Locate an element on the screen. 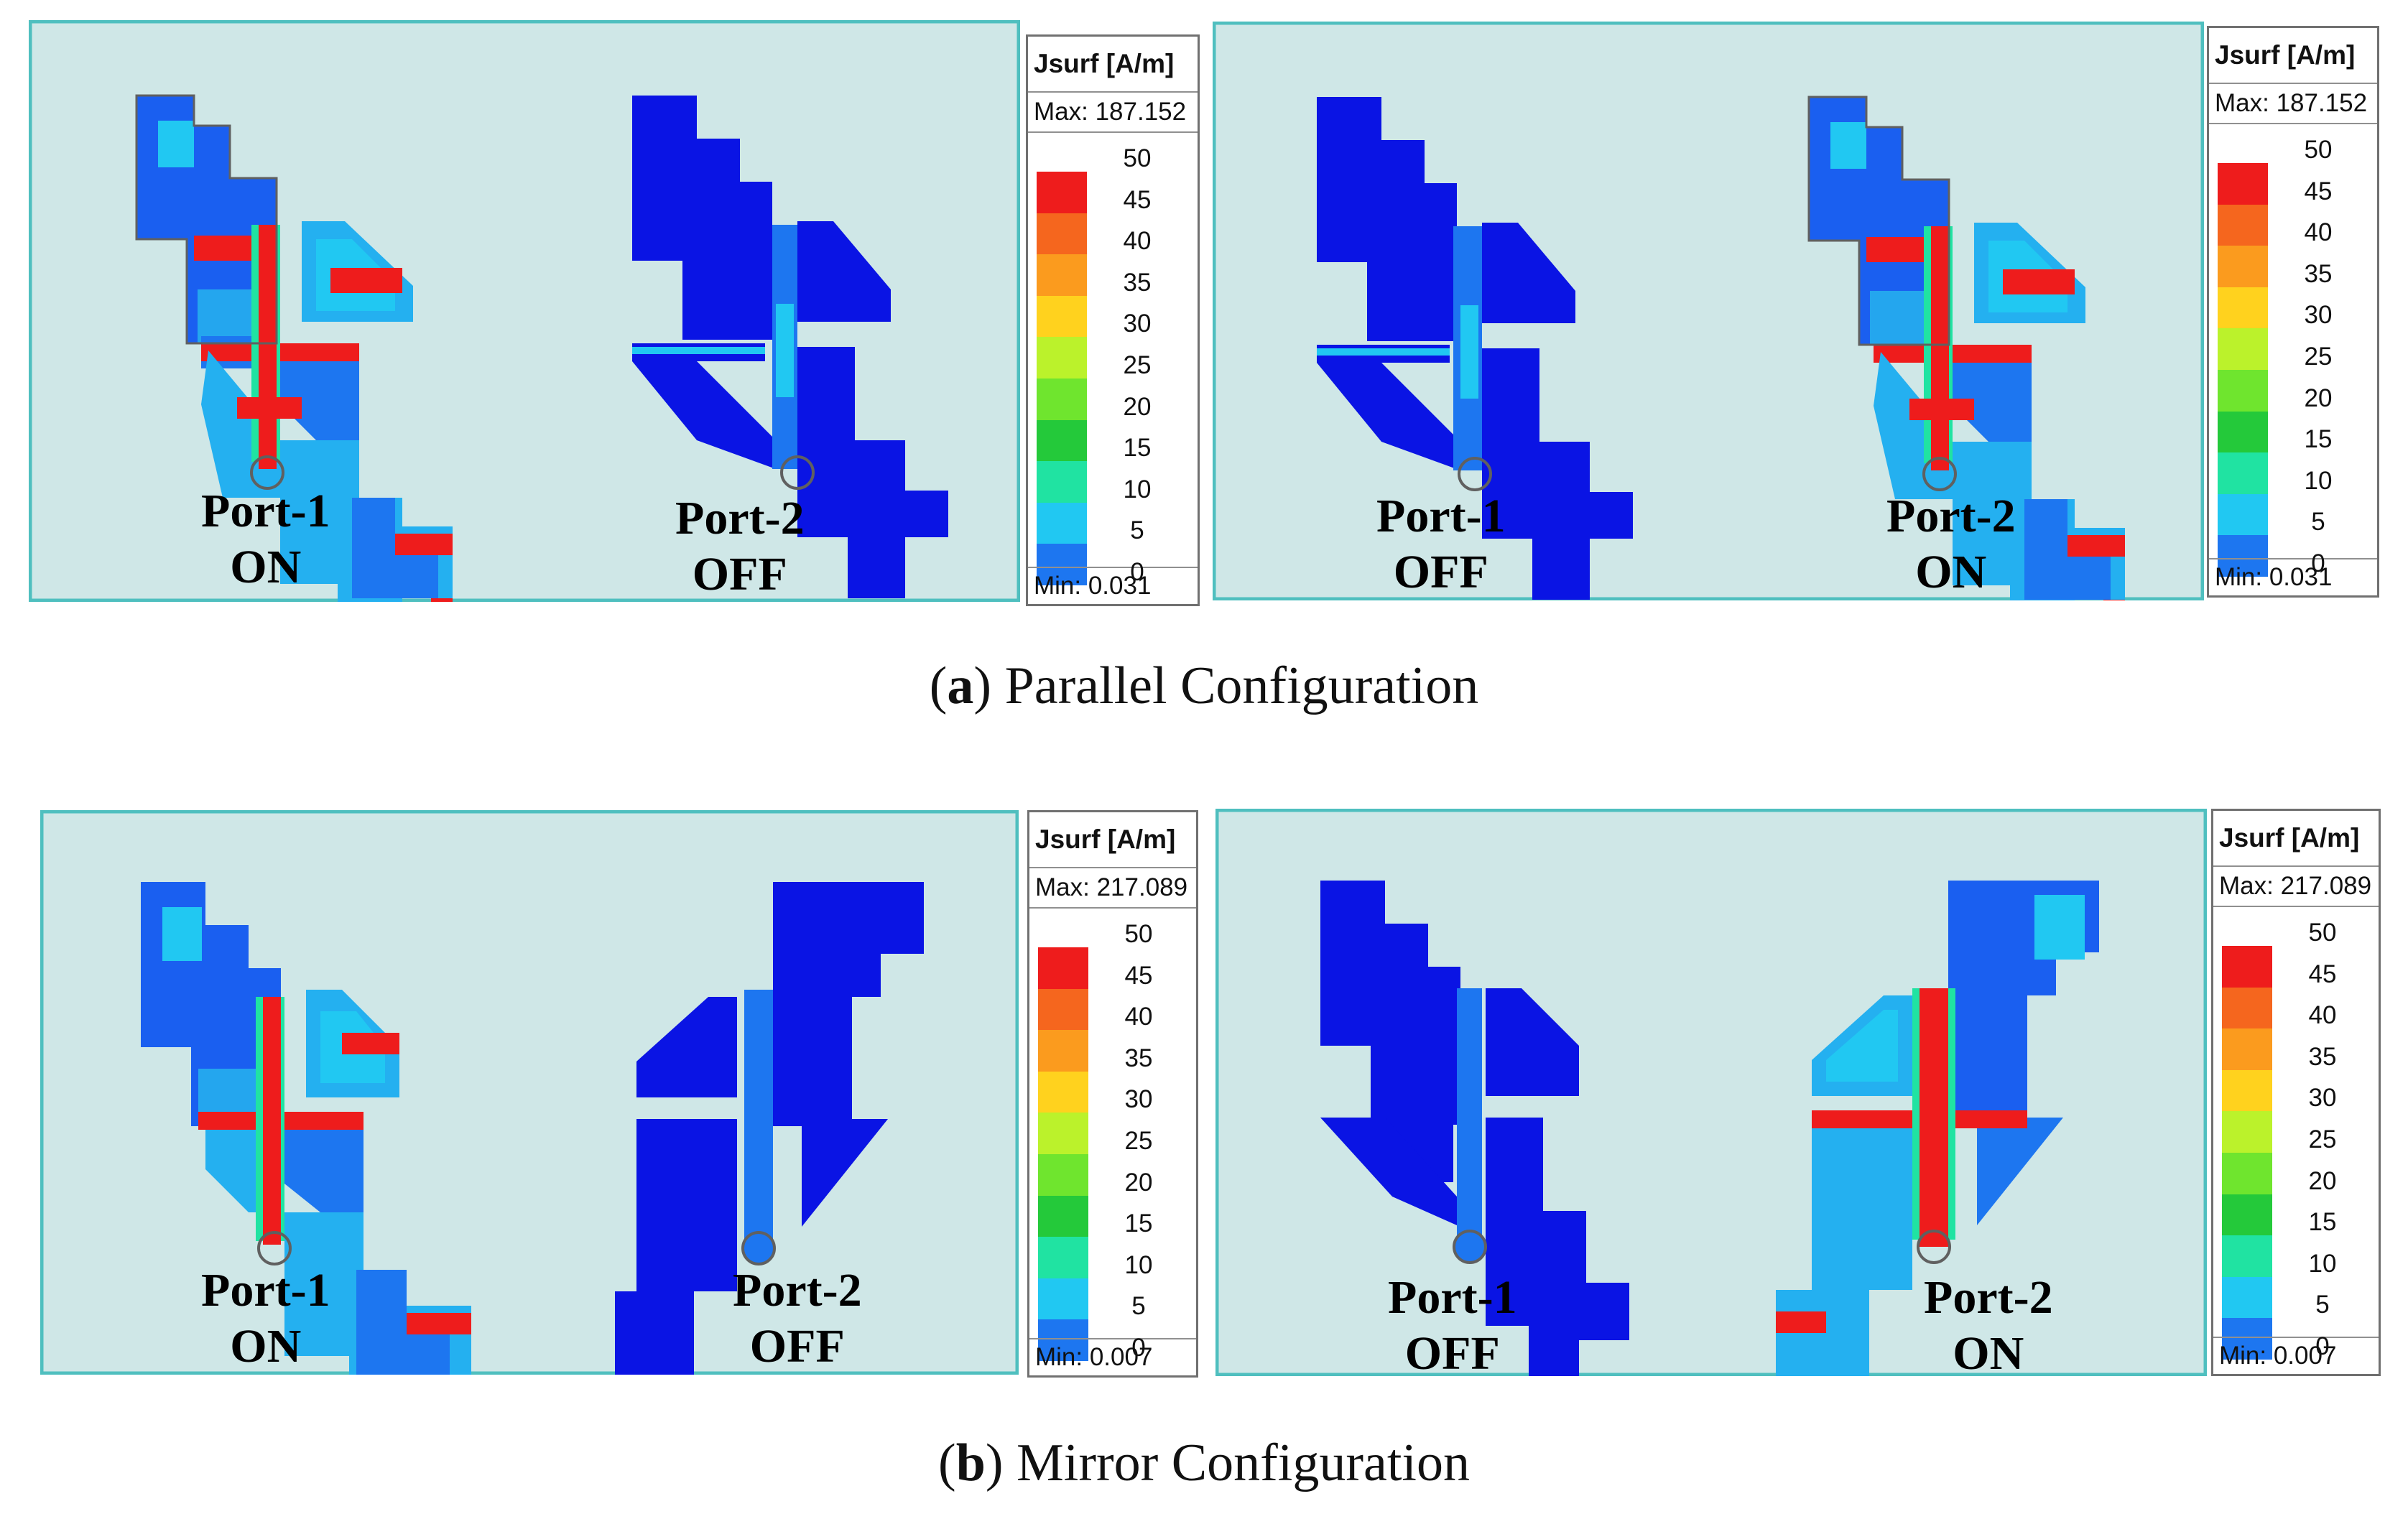 This screenshot has width=2408, height=1514. caption-b: (b) Mirror Configuration is located at coordinates (1204, 1463).